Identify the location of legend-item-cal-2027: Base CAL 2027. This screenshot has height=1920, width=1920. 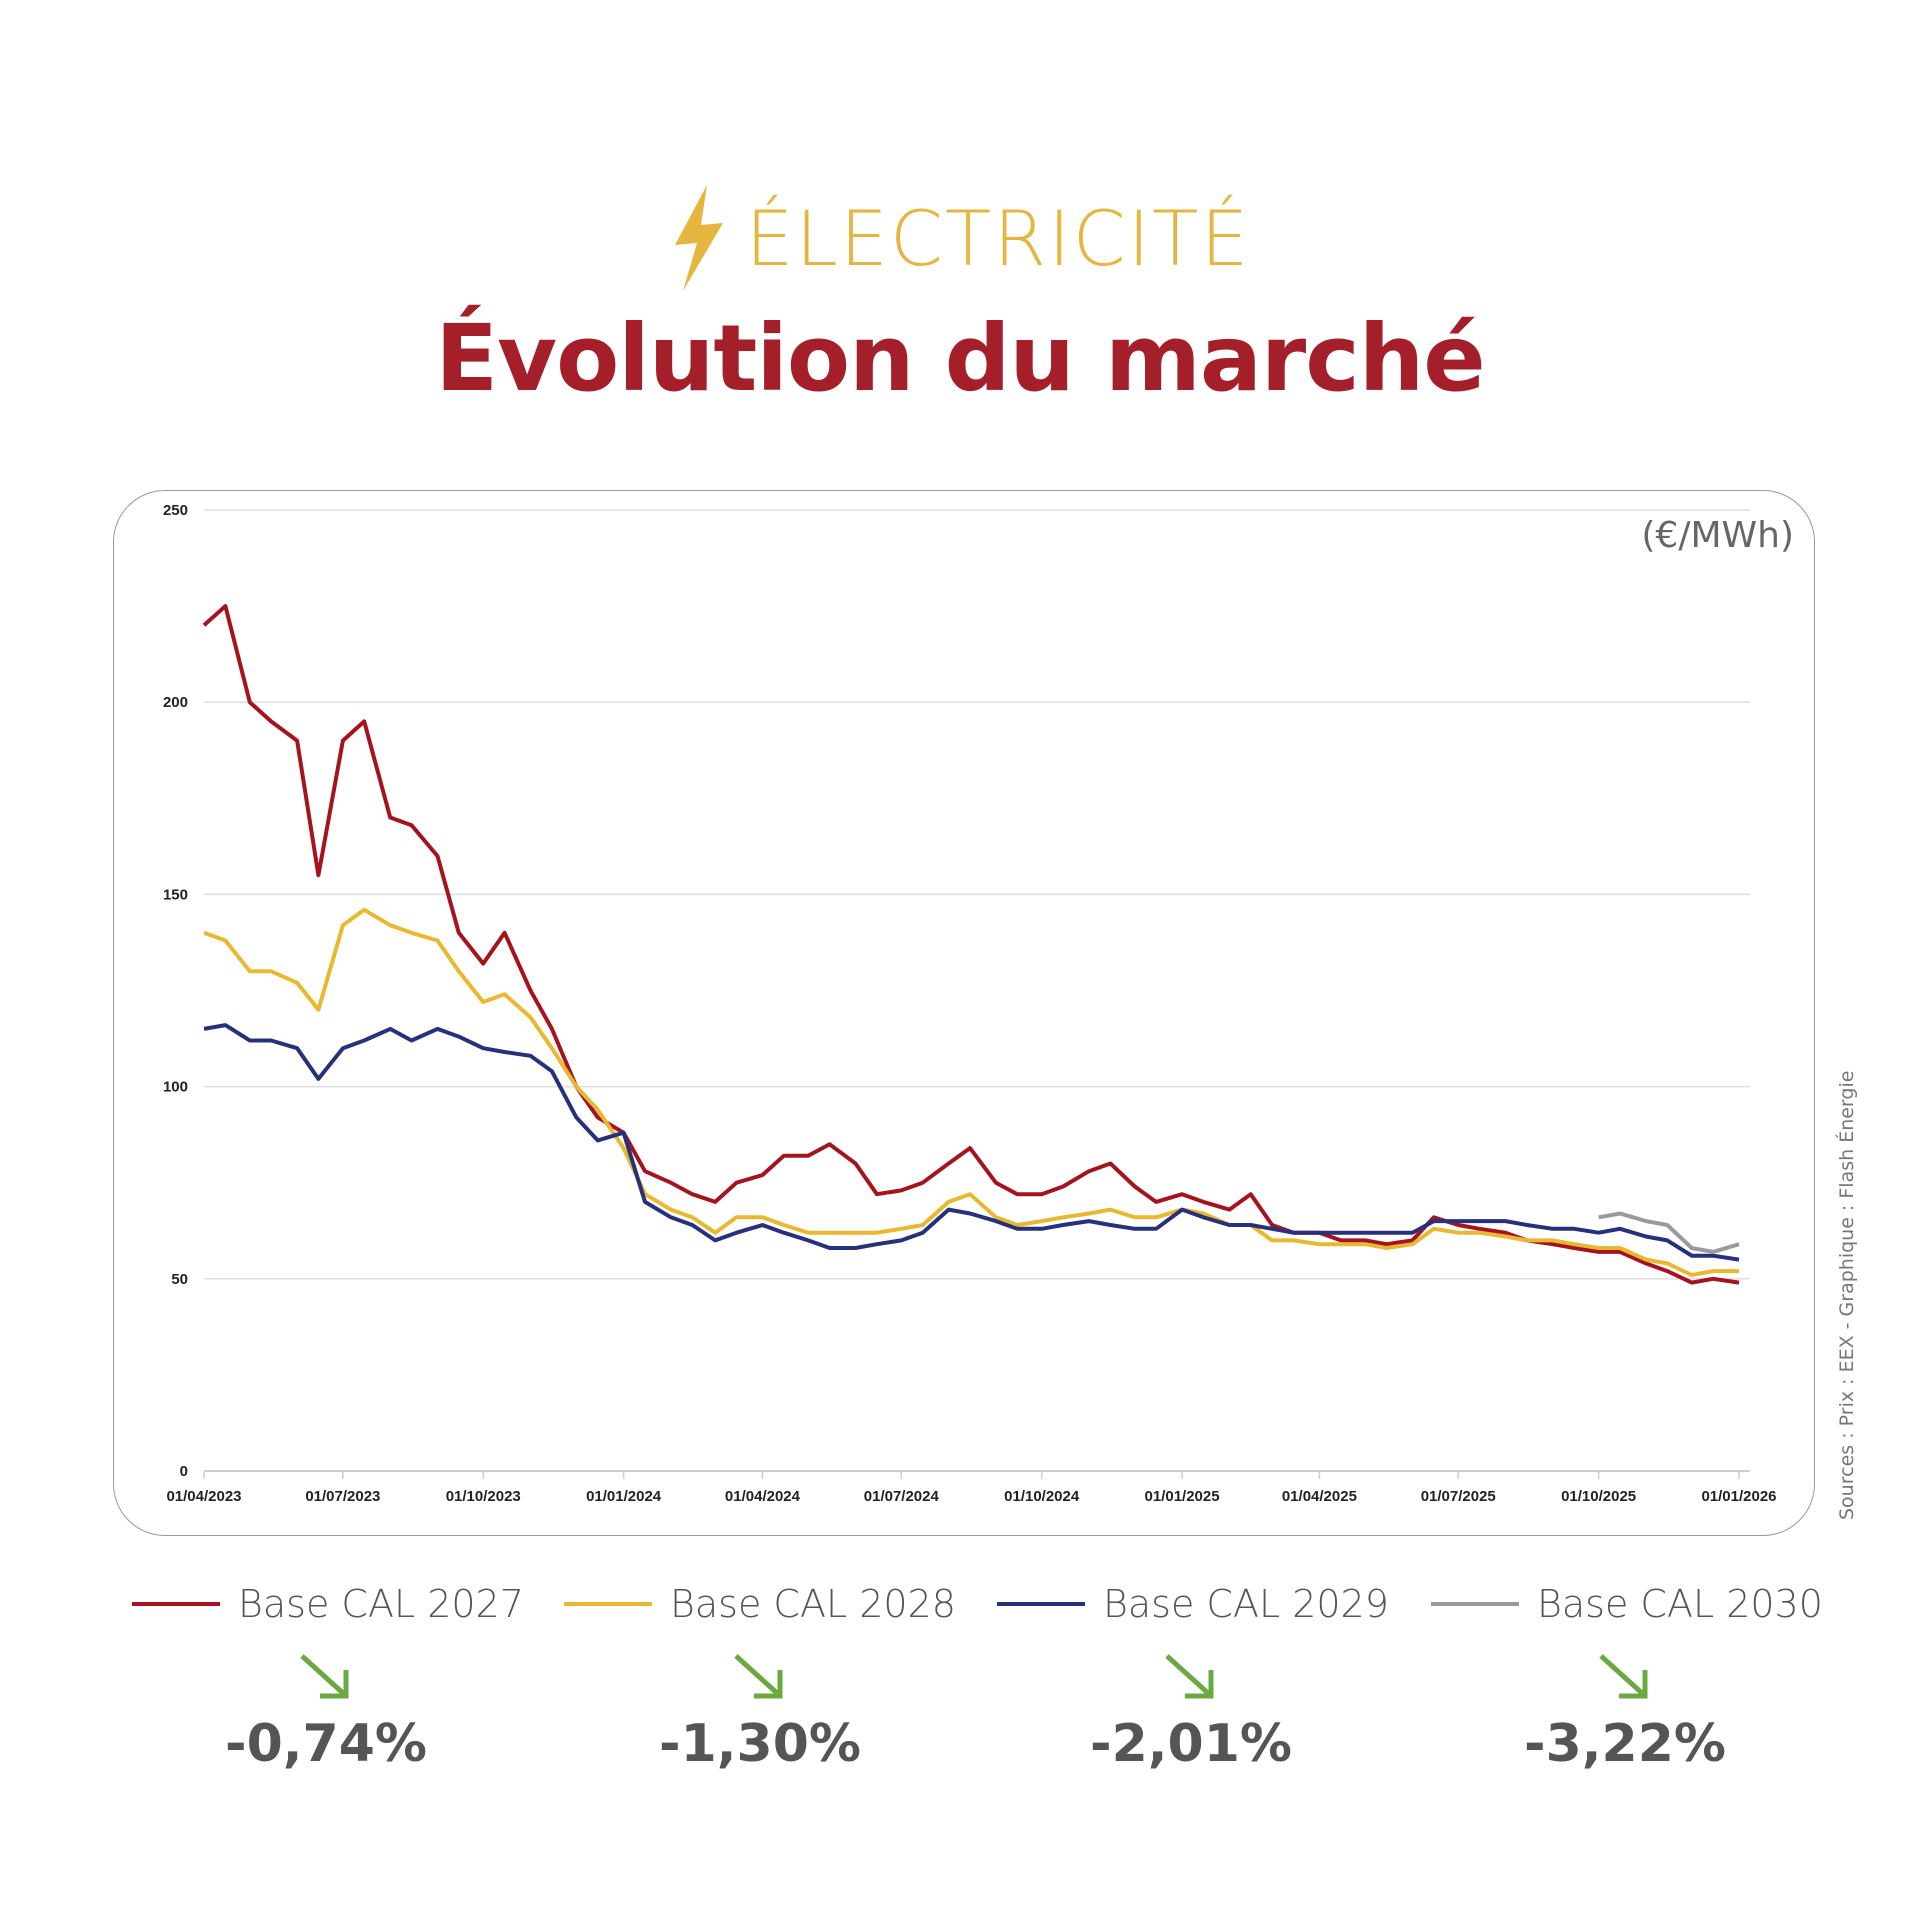
(328, 1604).